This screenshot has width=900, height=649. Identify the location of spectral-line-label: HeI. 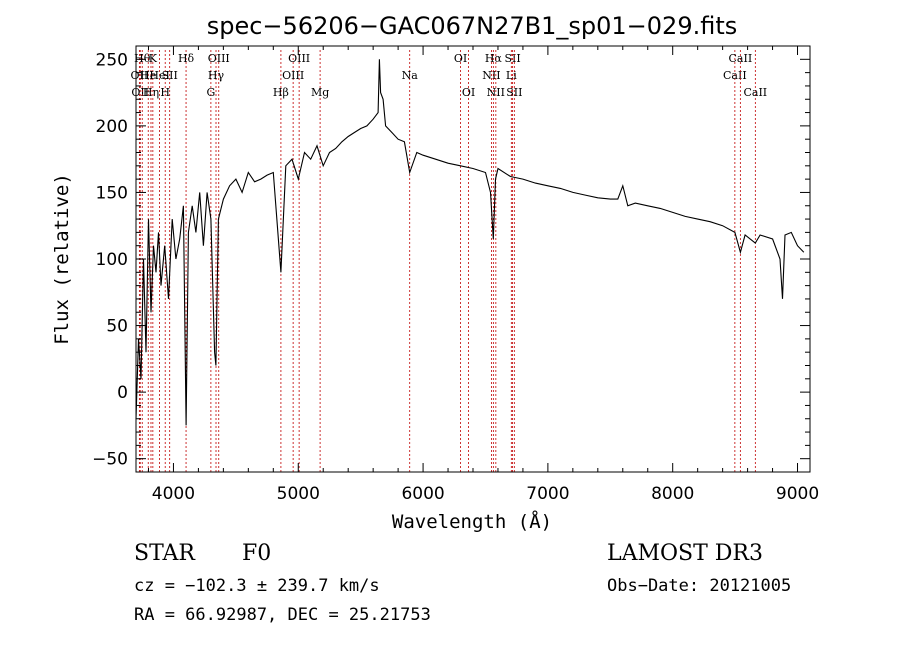
(159, 75).